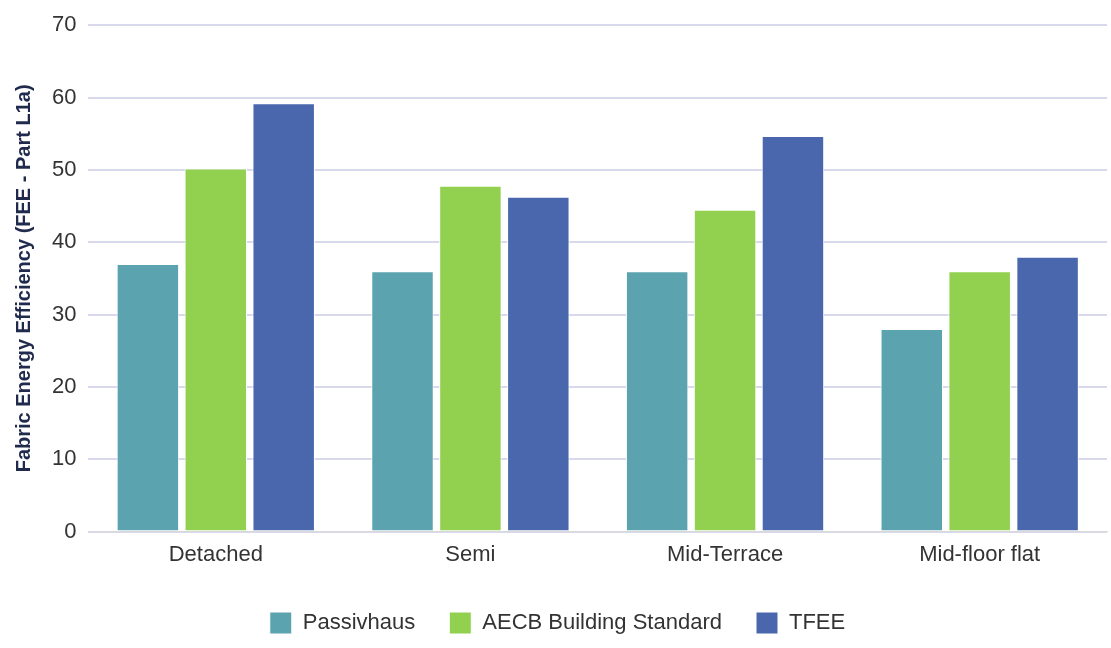  Describe the element at coordinates (980, 553) in the screenshot. I see `x-tick-label: Mid-floor flat` at that location.